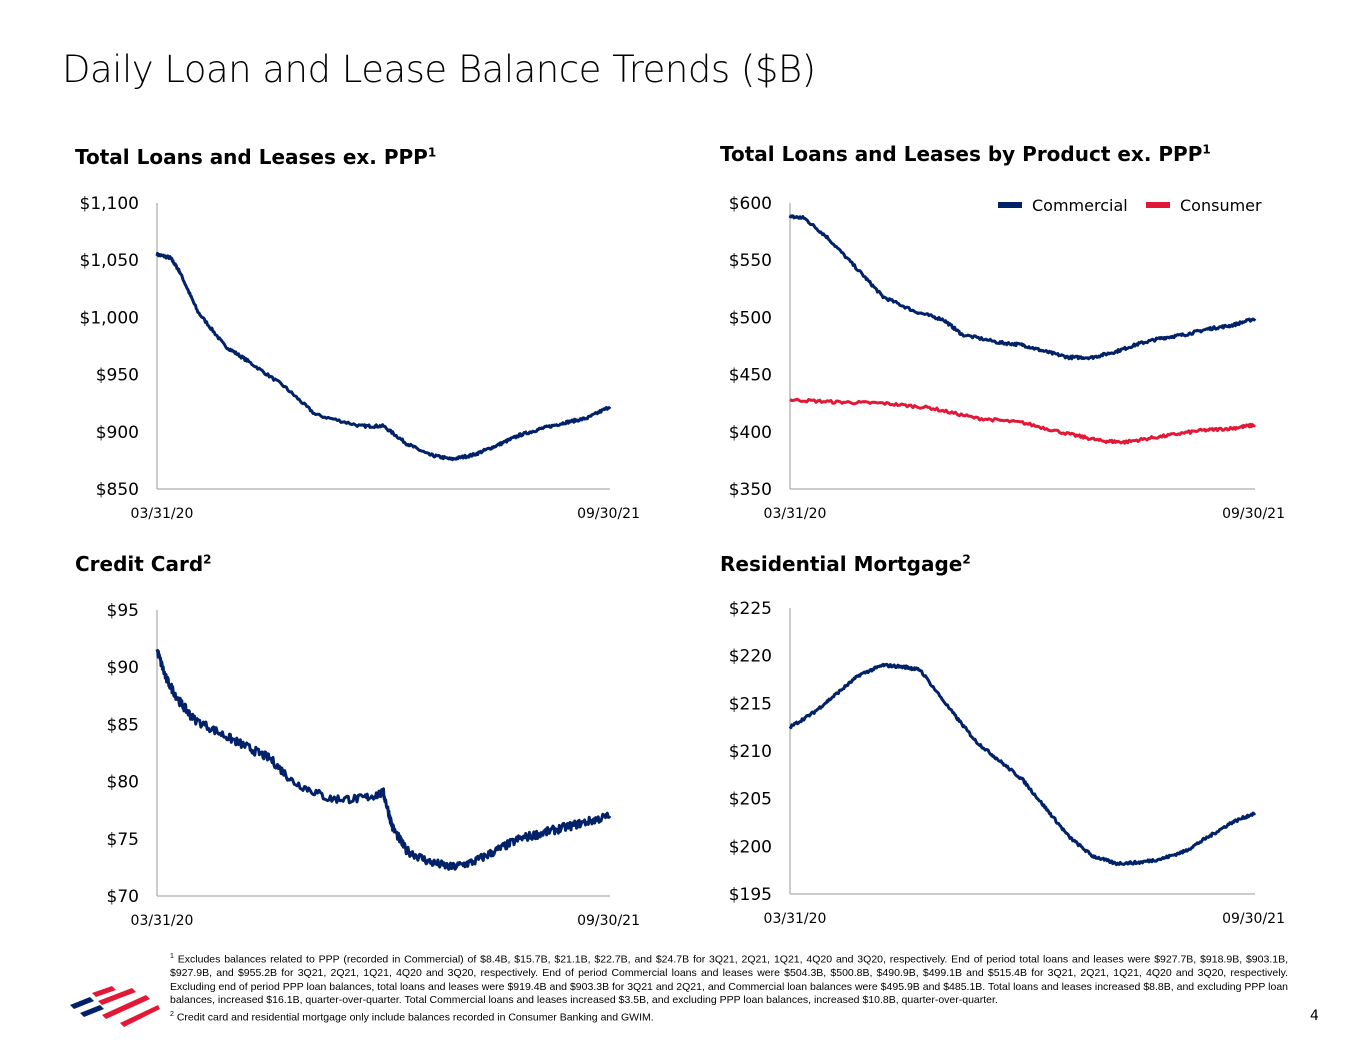 This screenshot has width=1365, height=1055. Describe the element at coordinates (115, 1006) in the screenshot. I see `flag-logo-icon` at that location.